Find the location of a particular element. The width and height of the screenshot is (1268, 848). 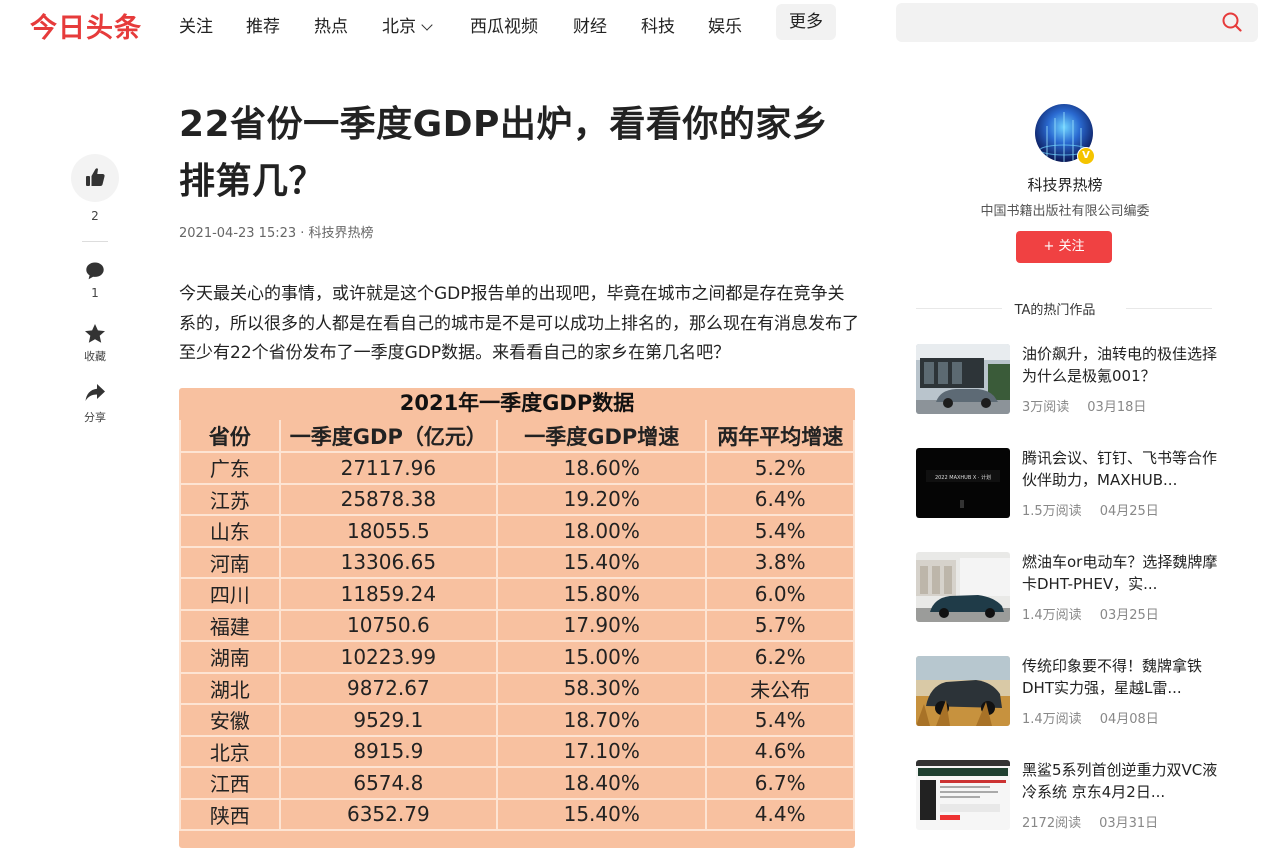

work-reads: 1.5万阅读 is located at coordinates (1052, 511).